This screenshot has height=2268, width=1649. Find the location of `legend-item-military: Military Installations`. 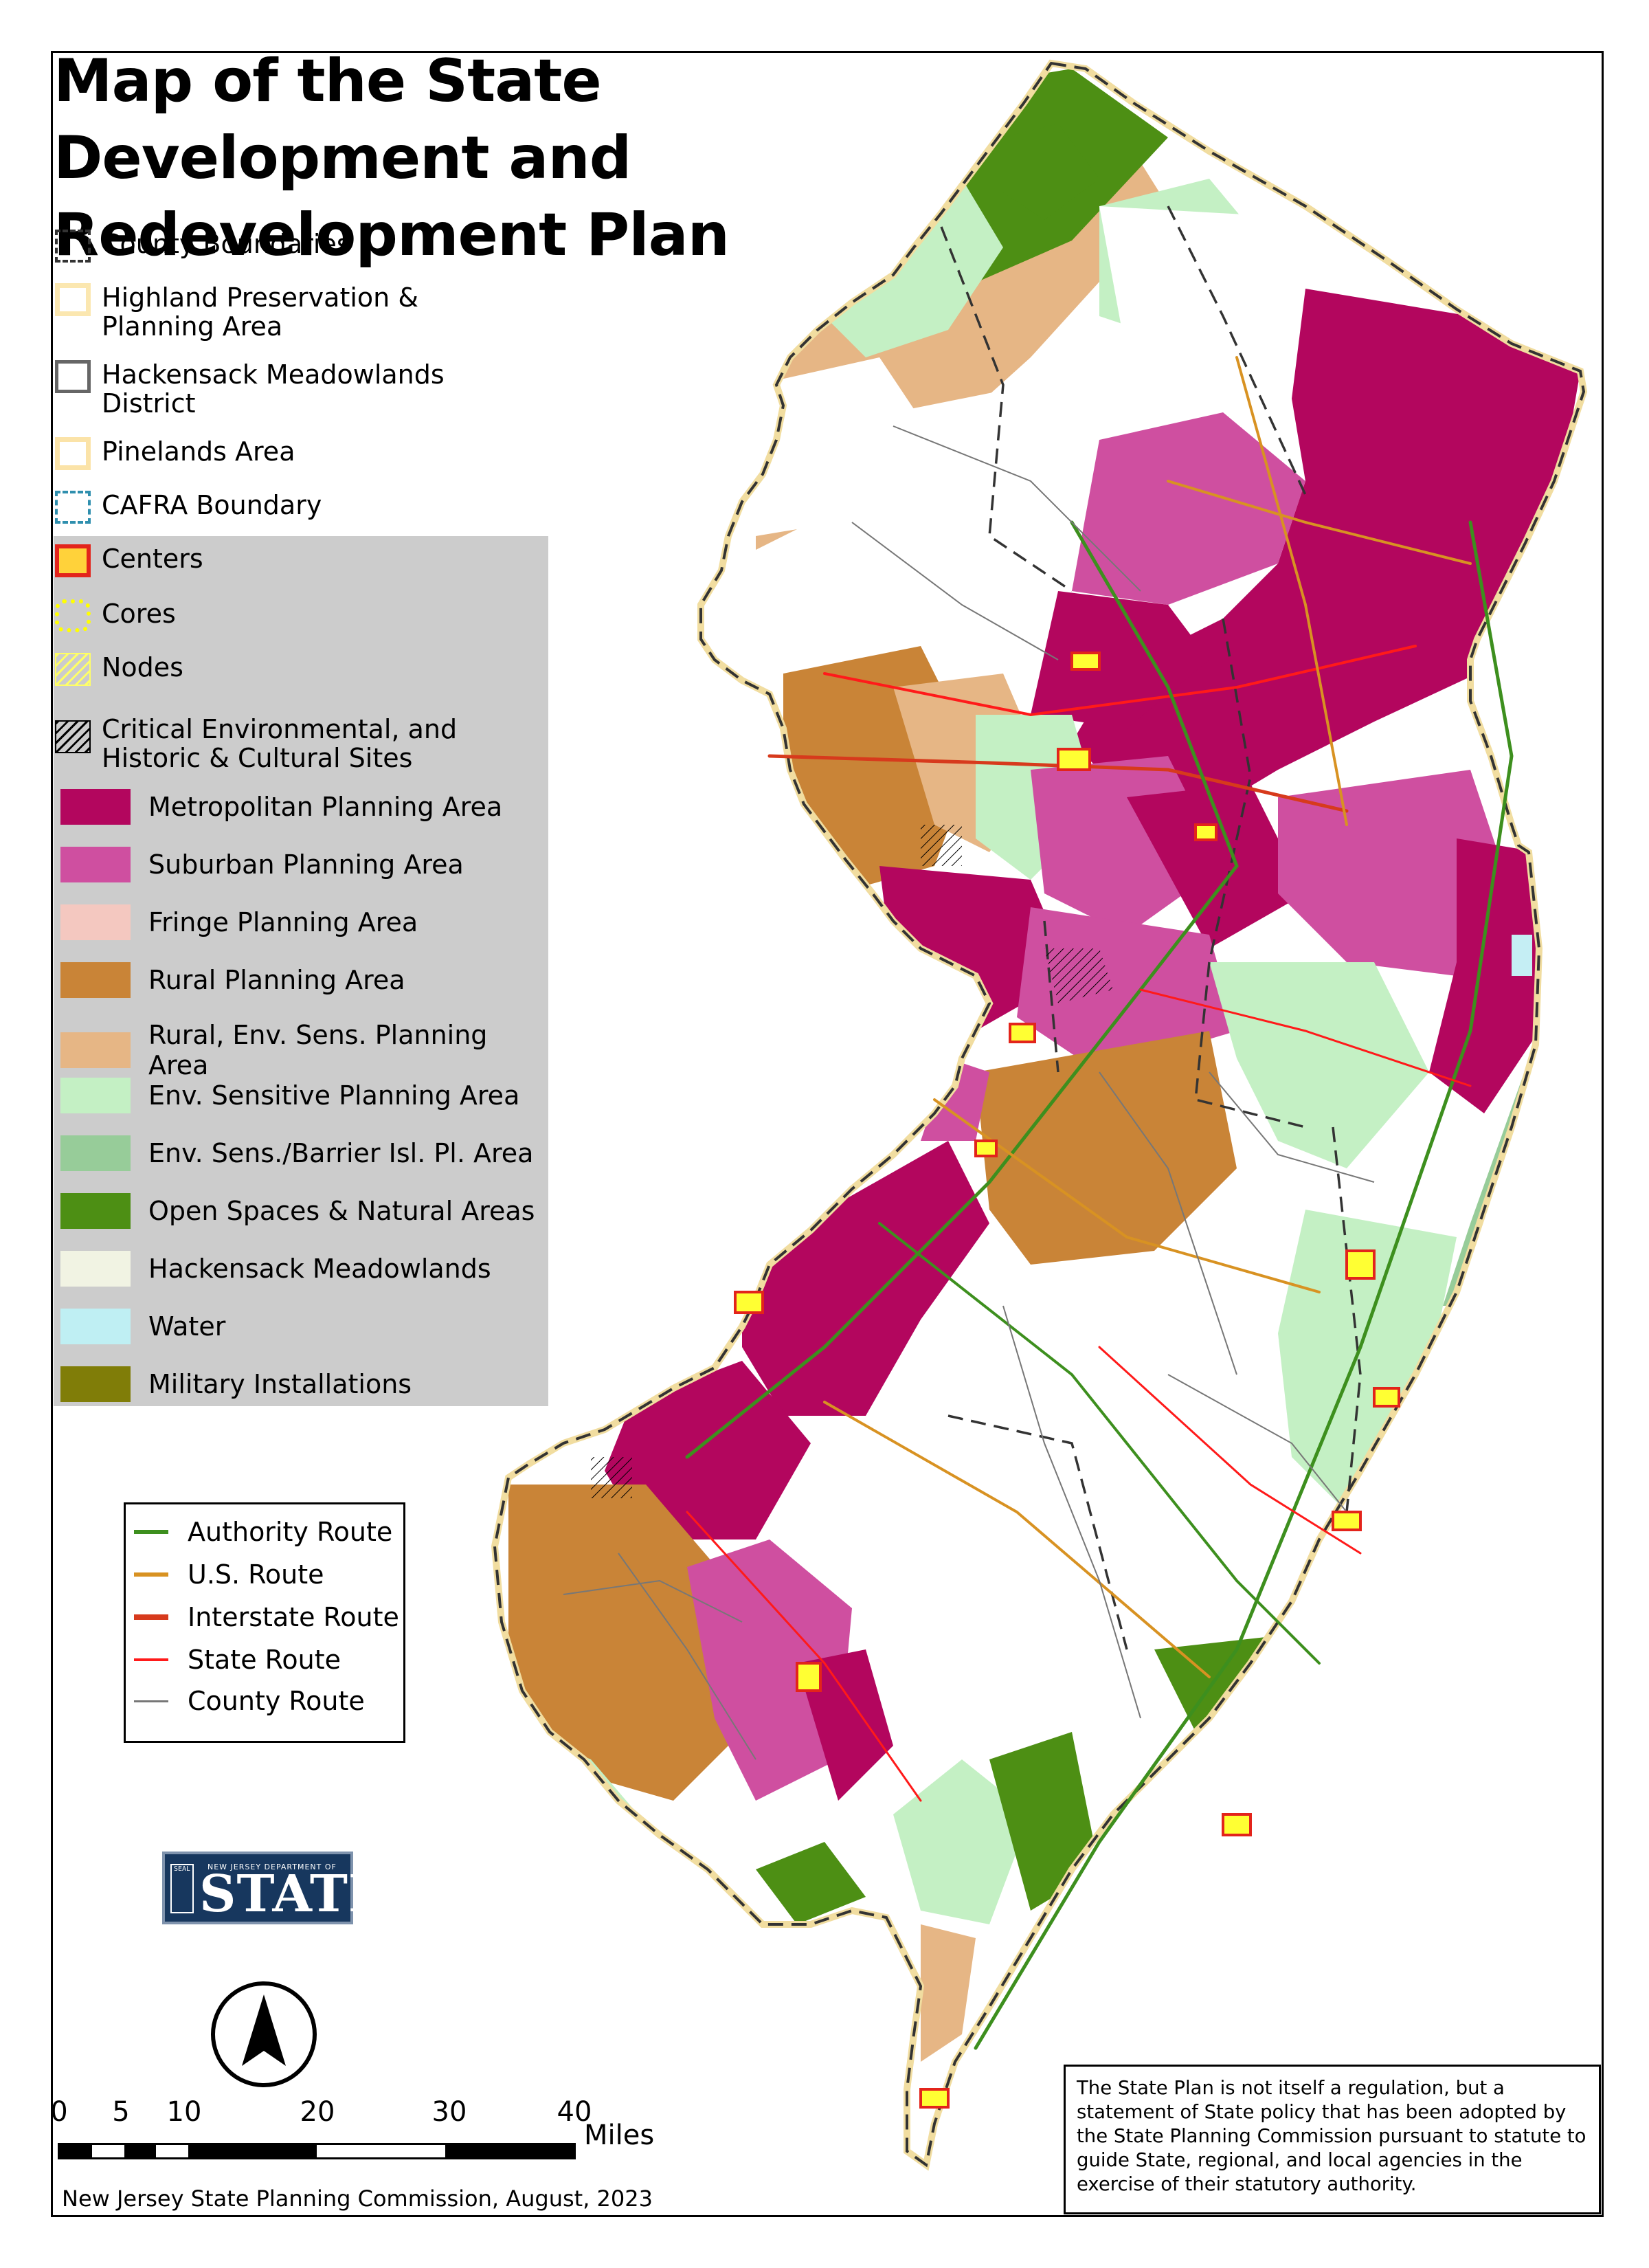

legend-item-military: Military Installations is located at coordinates (236, 1384).